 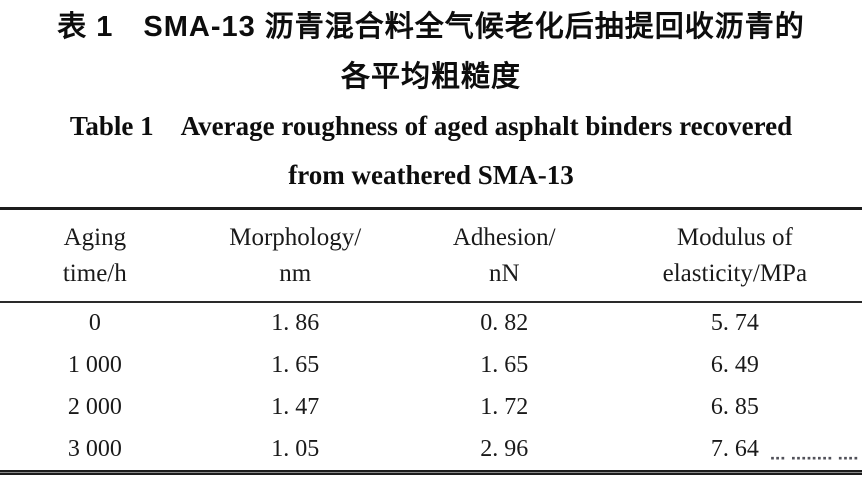 What do you see at coordinates (431, 407) in the screenshot?
I see `table-row: 2 000 1. 47 1. 72 6. 85` at bounding box center [431, 407].